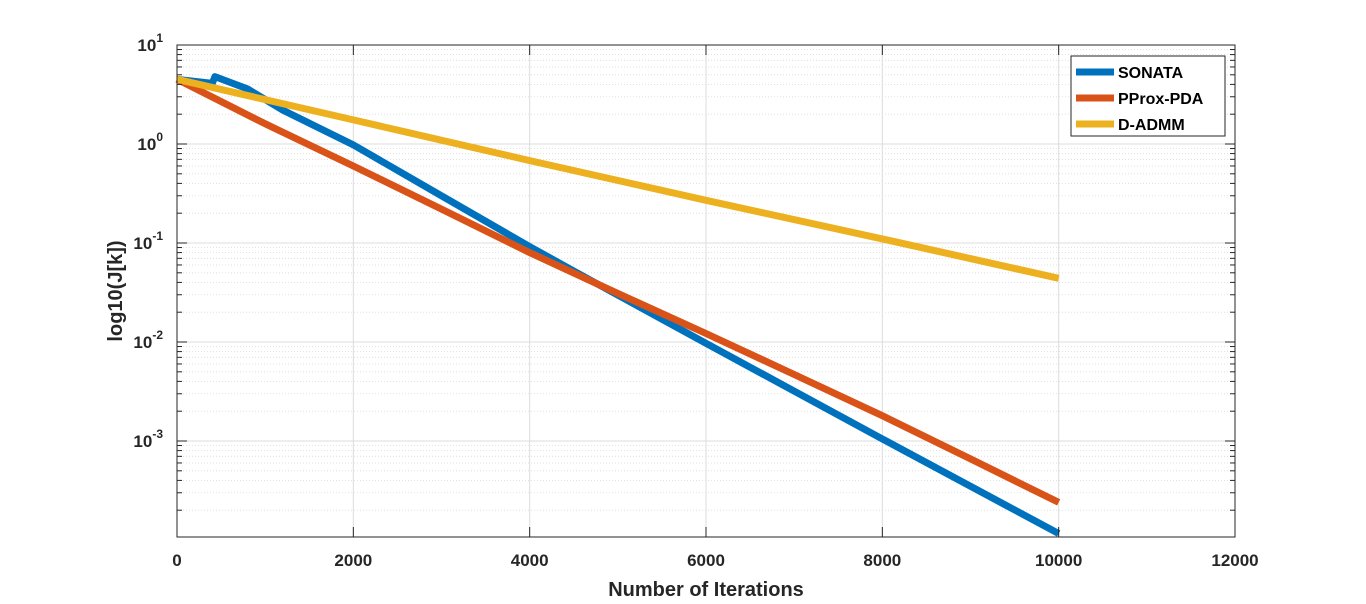  What do you see at coordinates (176, 560) in the screenshot?
I see `x-tick-label: 0` at bounding box center [176, 560].